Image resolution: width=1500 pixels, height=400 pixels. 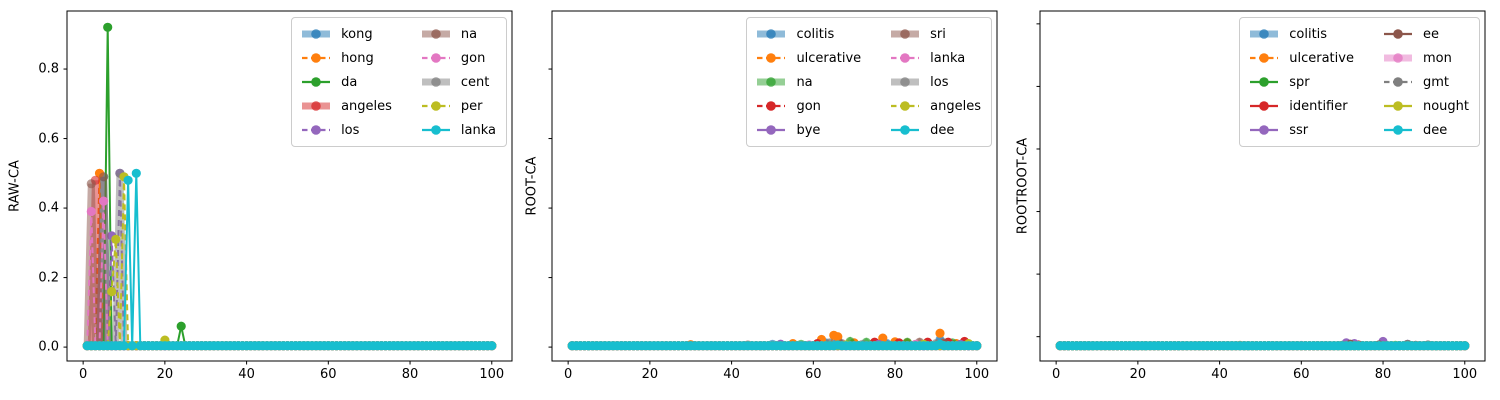 What do you see at coordinates (246, 374) in the screenshot?
I see `x-tick-label: 40` at bounding box center [246, 374].